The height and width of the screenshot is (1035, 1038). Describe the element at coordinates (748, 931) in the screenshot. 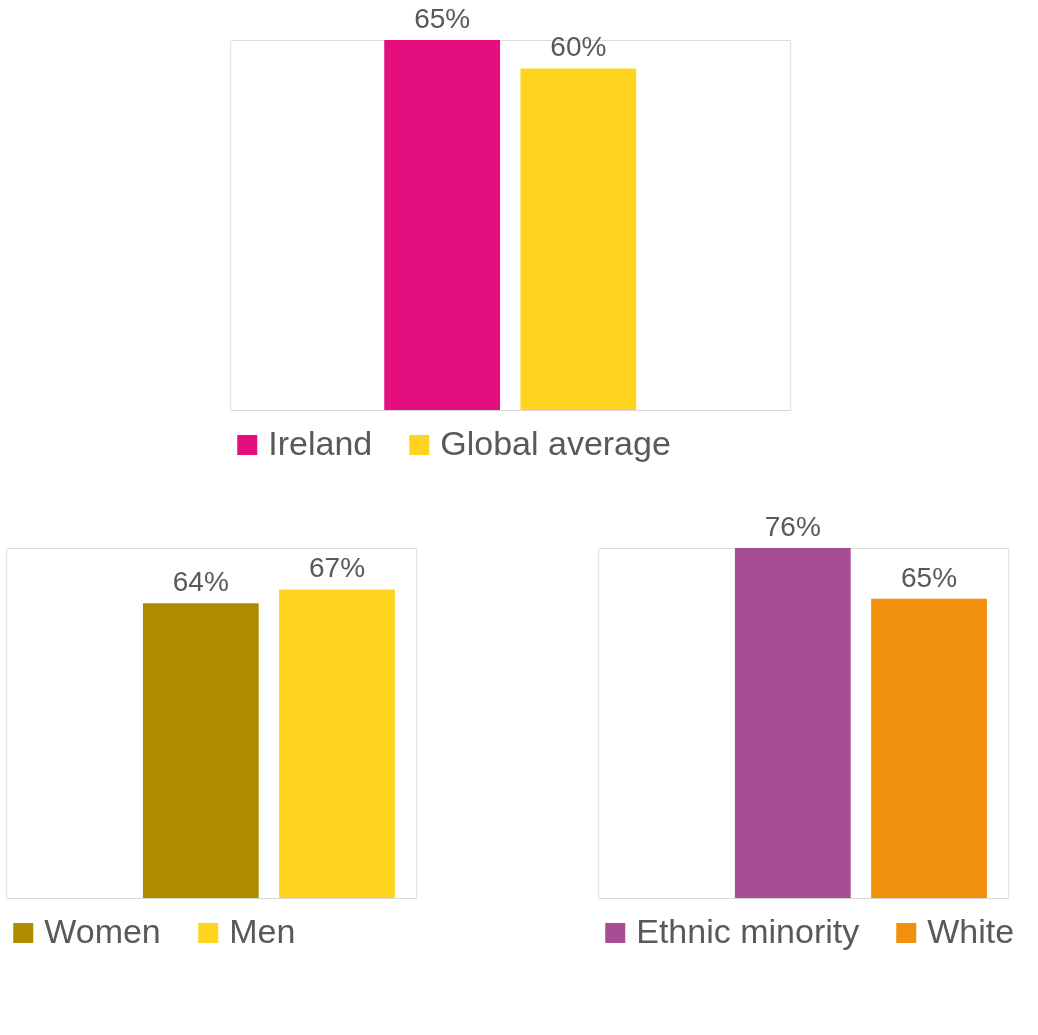

I see `legend-label: Ethnic minority` at that location.